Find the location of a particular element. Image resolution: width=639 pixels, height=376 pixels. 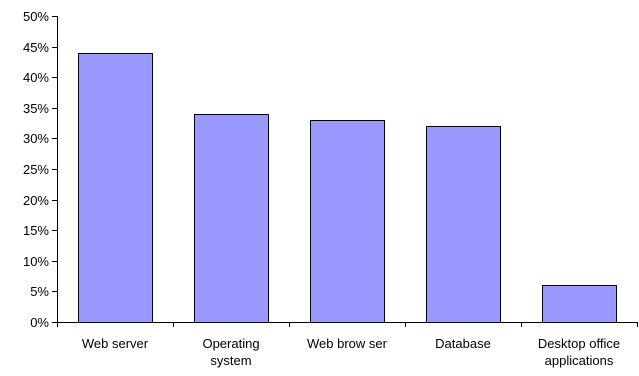

y-tick-label: 35% is located at coordinates (36, 108).